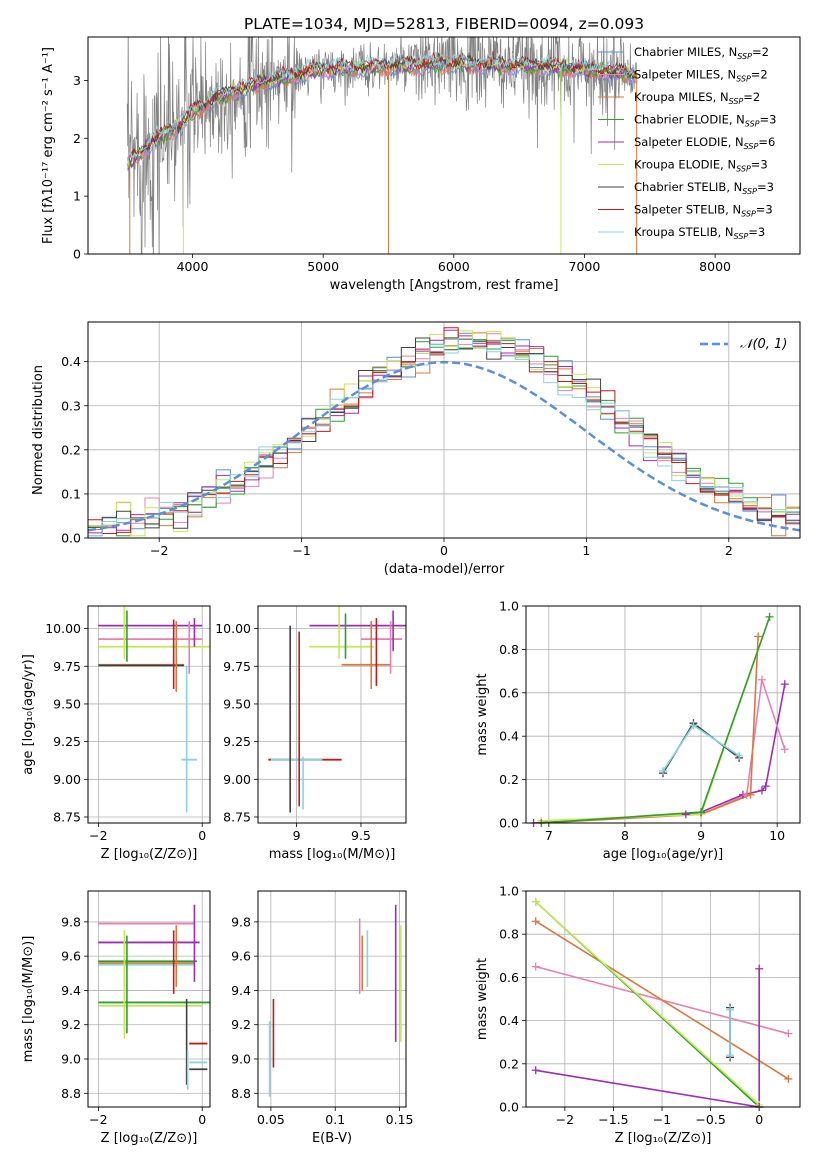 The height and width of the screenshot is (1174, 819). I want to click on x-tick-label: 0.15, so click(400, 1119).